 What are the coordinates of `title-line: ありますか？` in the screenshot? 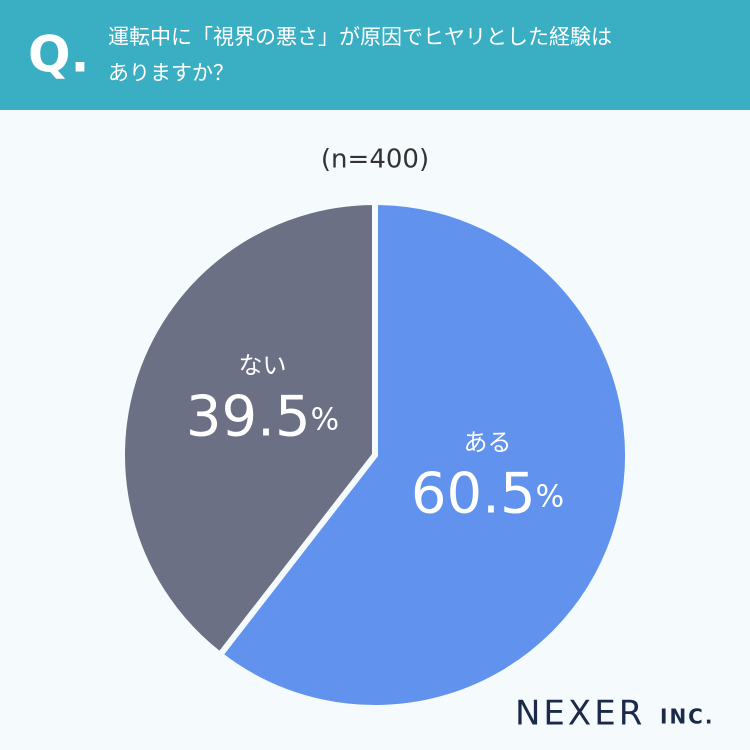 It's located at (171, 73).